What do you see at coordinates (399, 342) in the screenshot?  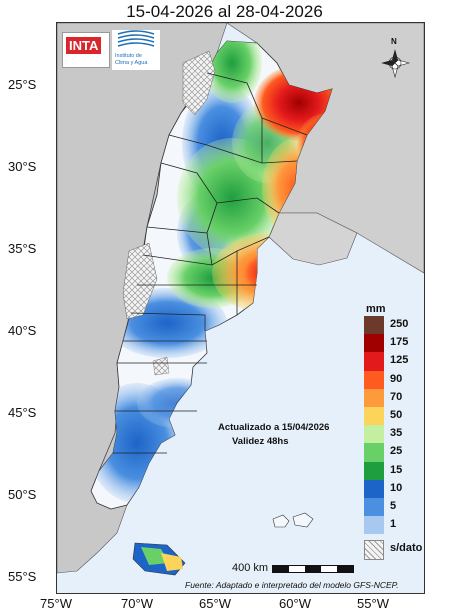 I see `legend-label: 175` at bounding box center [399, 342].